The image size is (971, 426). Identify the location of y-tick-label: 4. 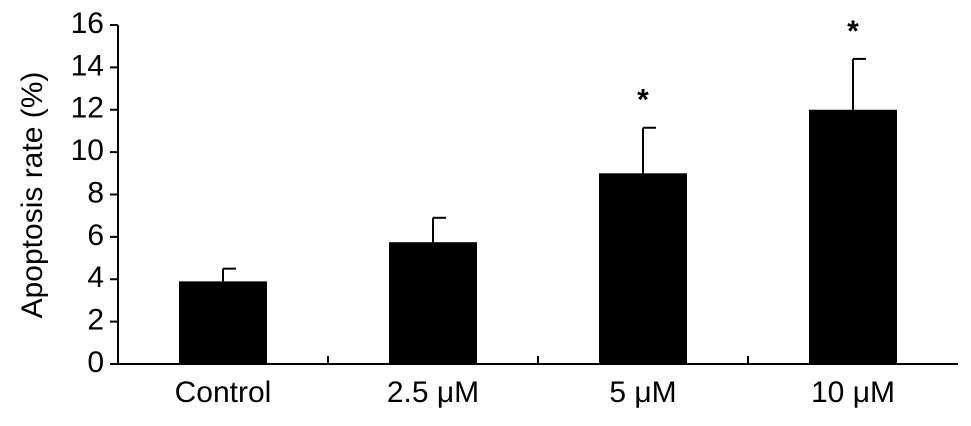
(95, 277).